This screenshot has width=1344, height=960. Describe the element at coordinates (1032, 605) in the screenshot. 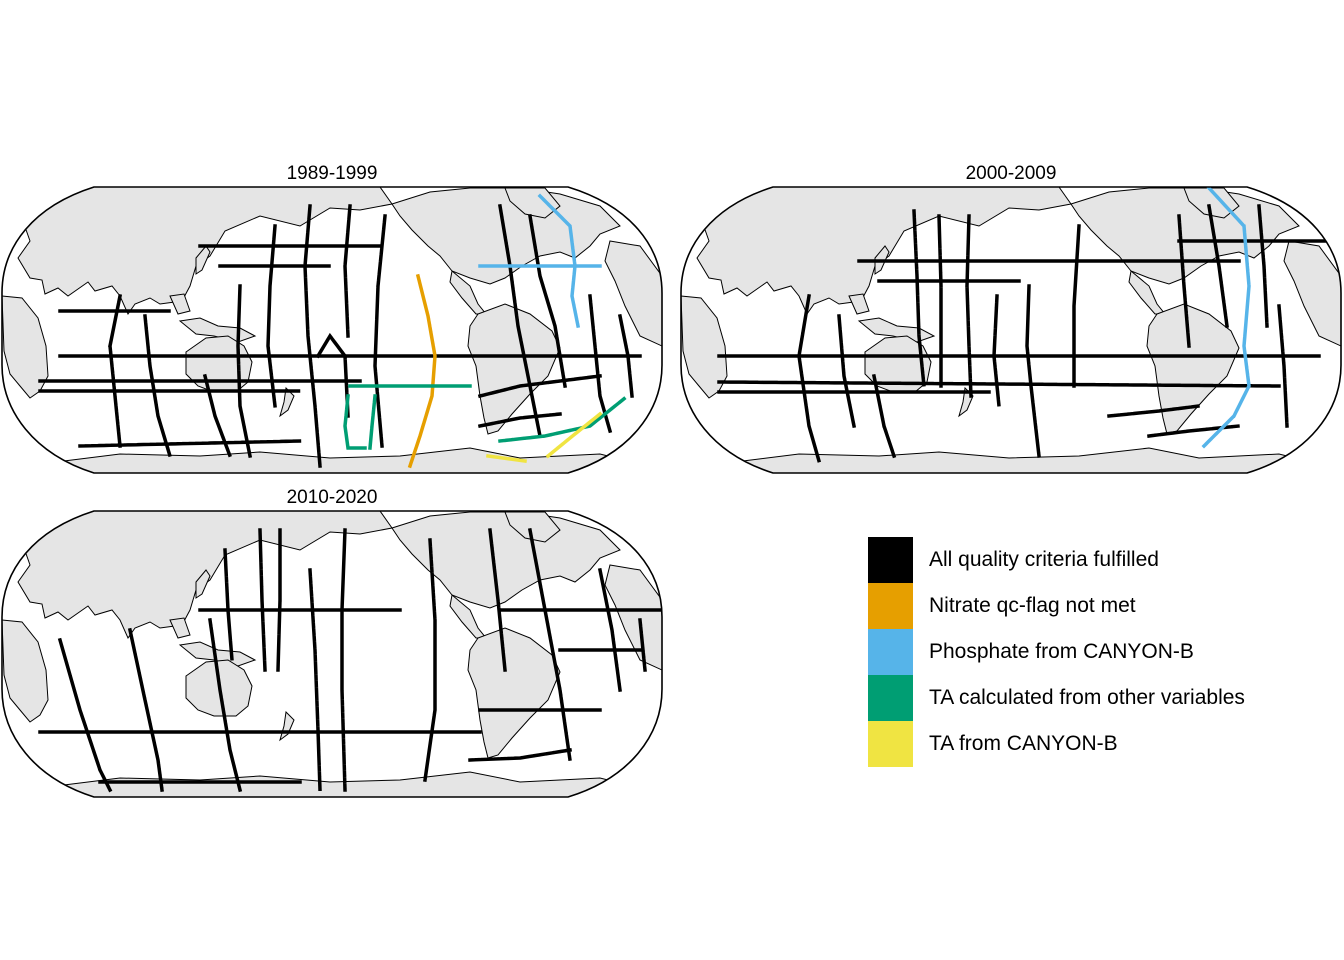

I see `legend-label: Nitrate qc-flag not met` at that location.